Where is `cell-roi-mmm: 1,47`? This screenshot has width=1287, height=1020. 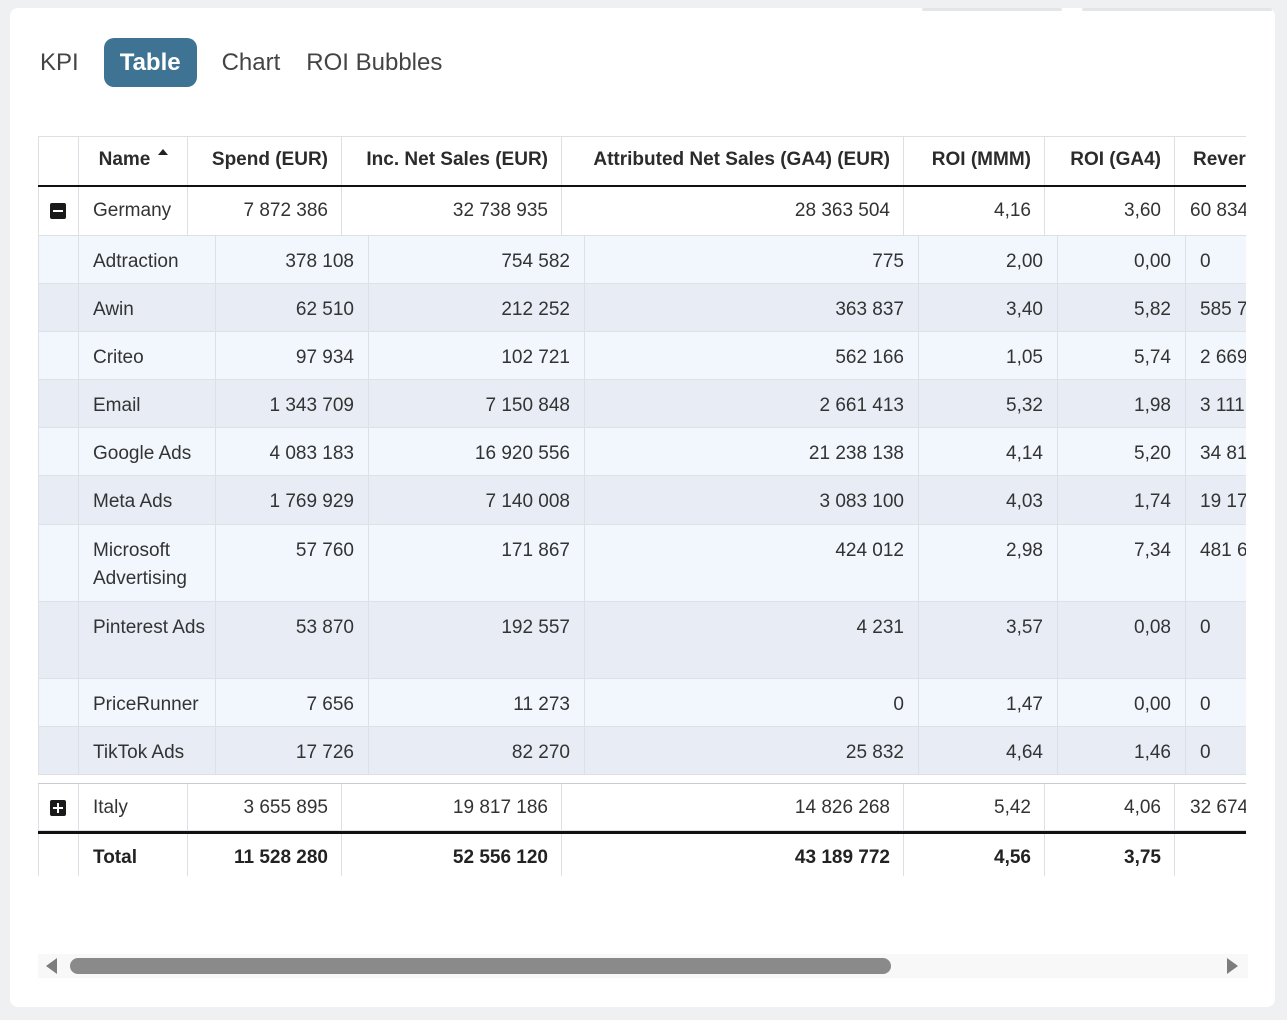
cell-roi-mmm: 1,47 is located at coordinates (988, 702).